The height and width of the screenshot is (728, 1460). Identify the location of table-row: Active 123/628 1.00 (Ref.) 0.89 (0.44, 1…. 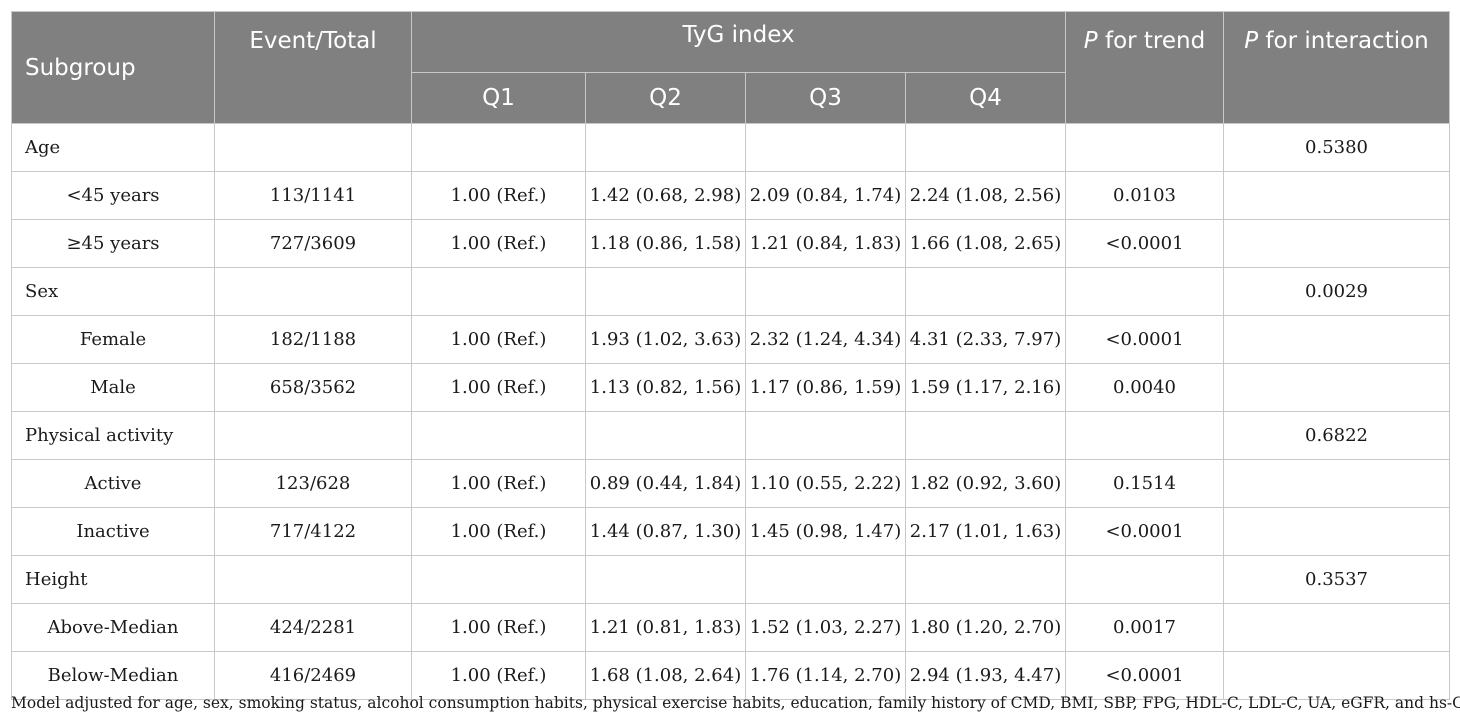
(731, 483).